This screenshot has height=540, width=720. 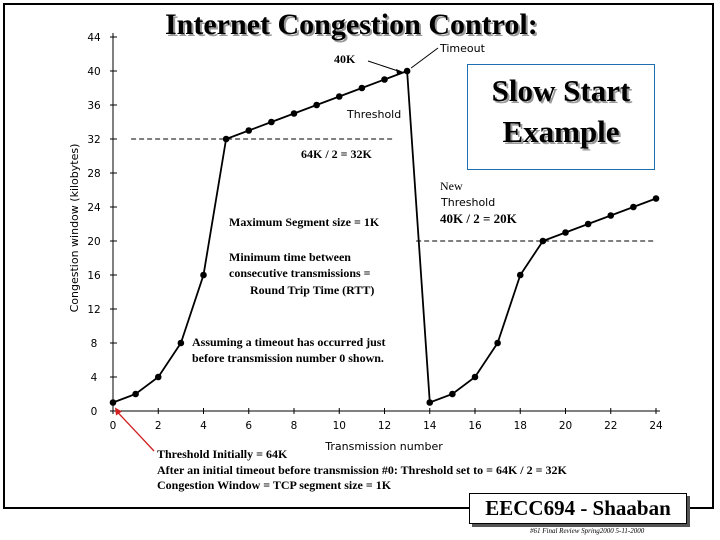 I want to click on label-timeout: Timeout, so click(x=462, y=48).